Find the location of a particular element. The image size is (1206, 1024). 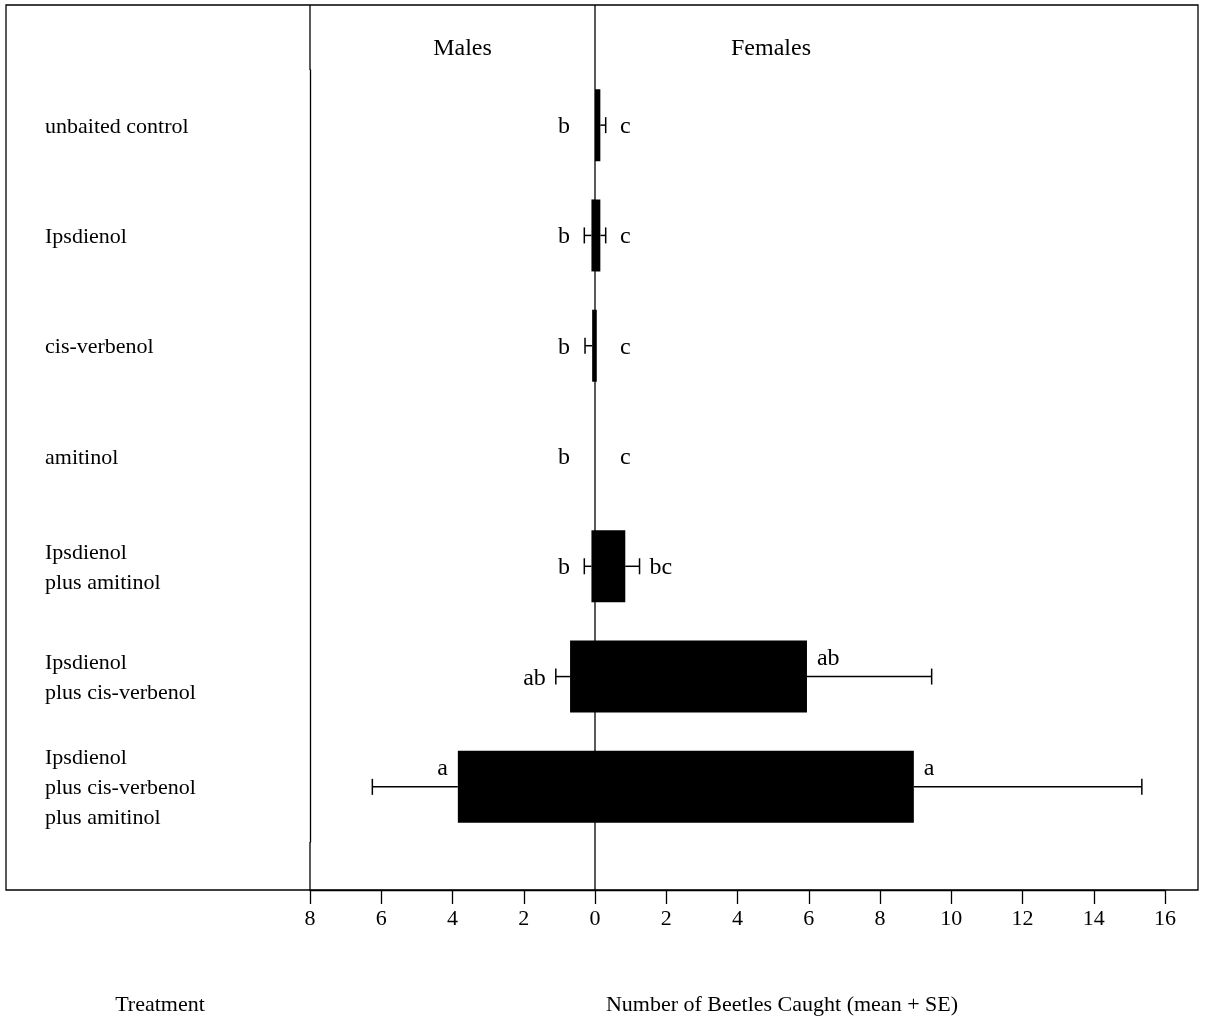

y-tick-label: Ipsdienol plus amitinol is located at coordinates (103, 566).